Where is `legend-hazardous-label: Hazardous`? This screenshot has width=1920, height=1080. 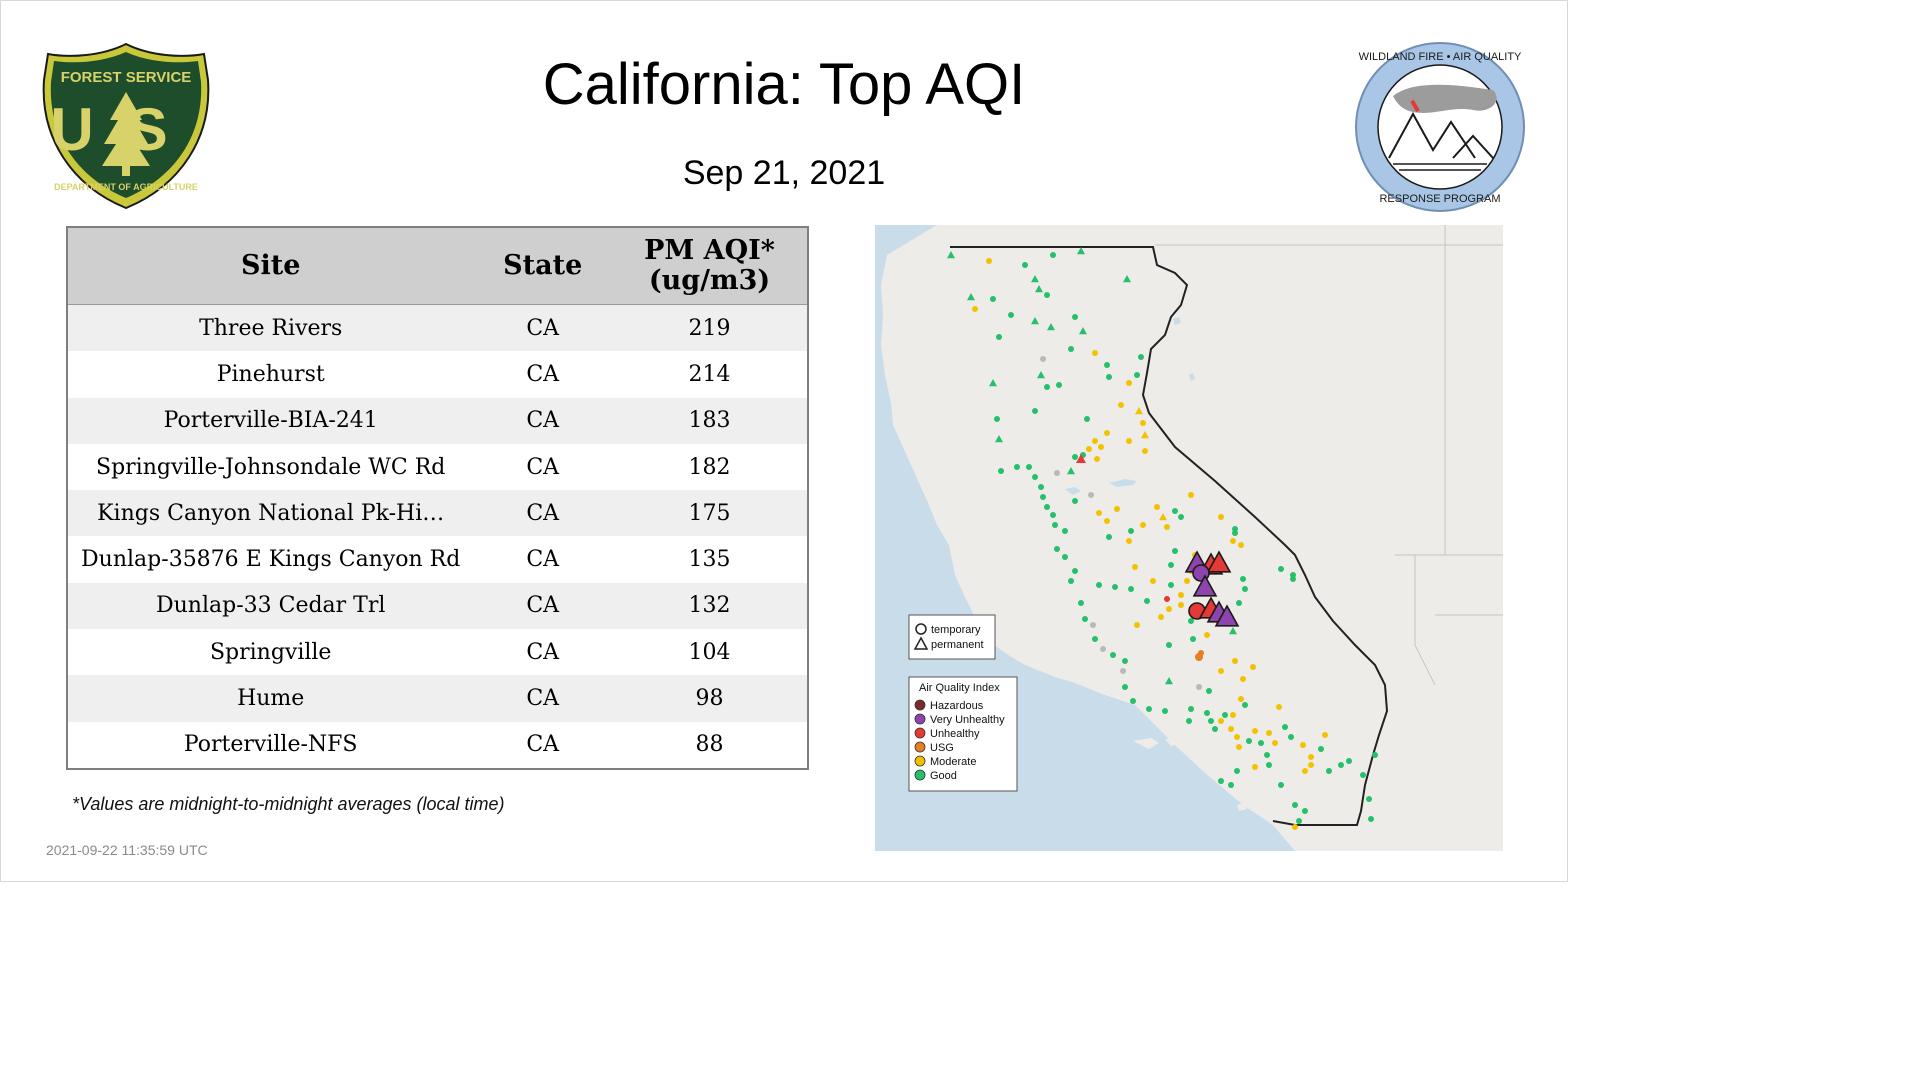 legend-hazardous-label: Hazardous is located at coordinates (957, 706).